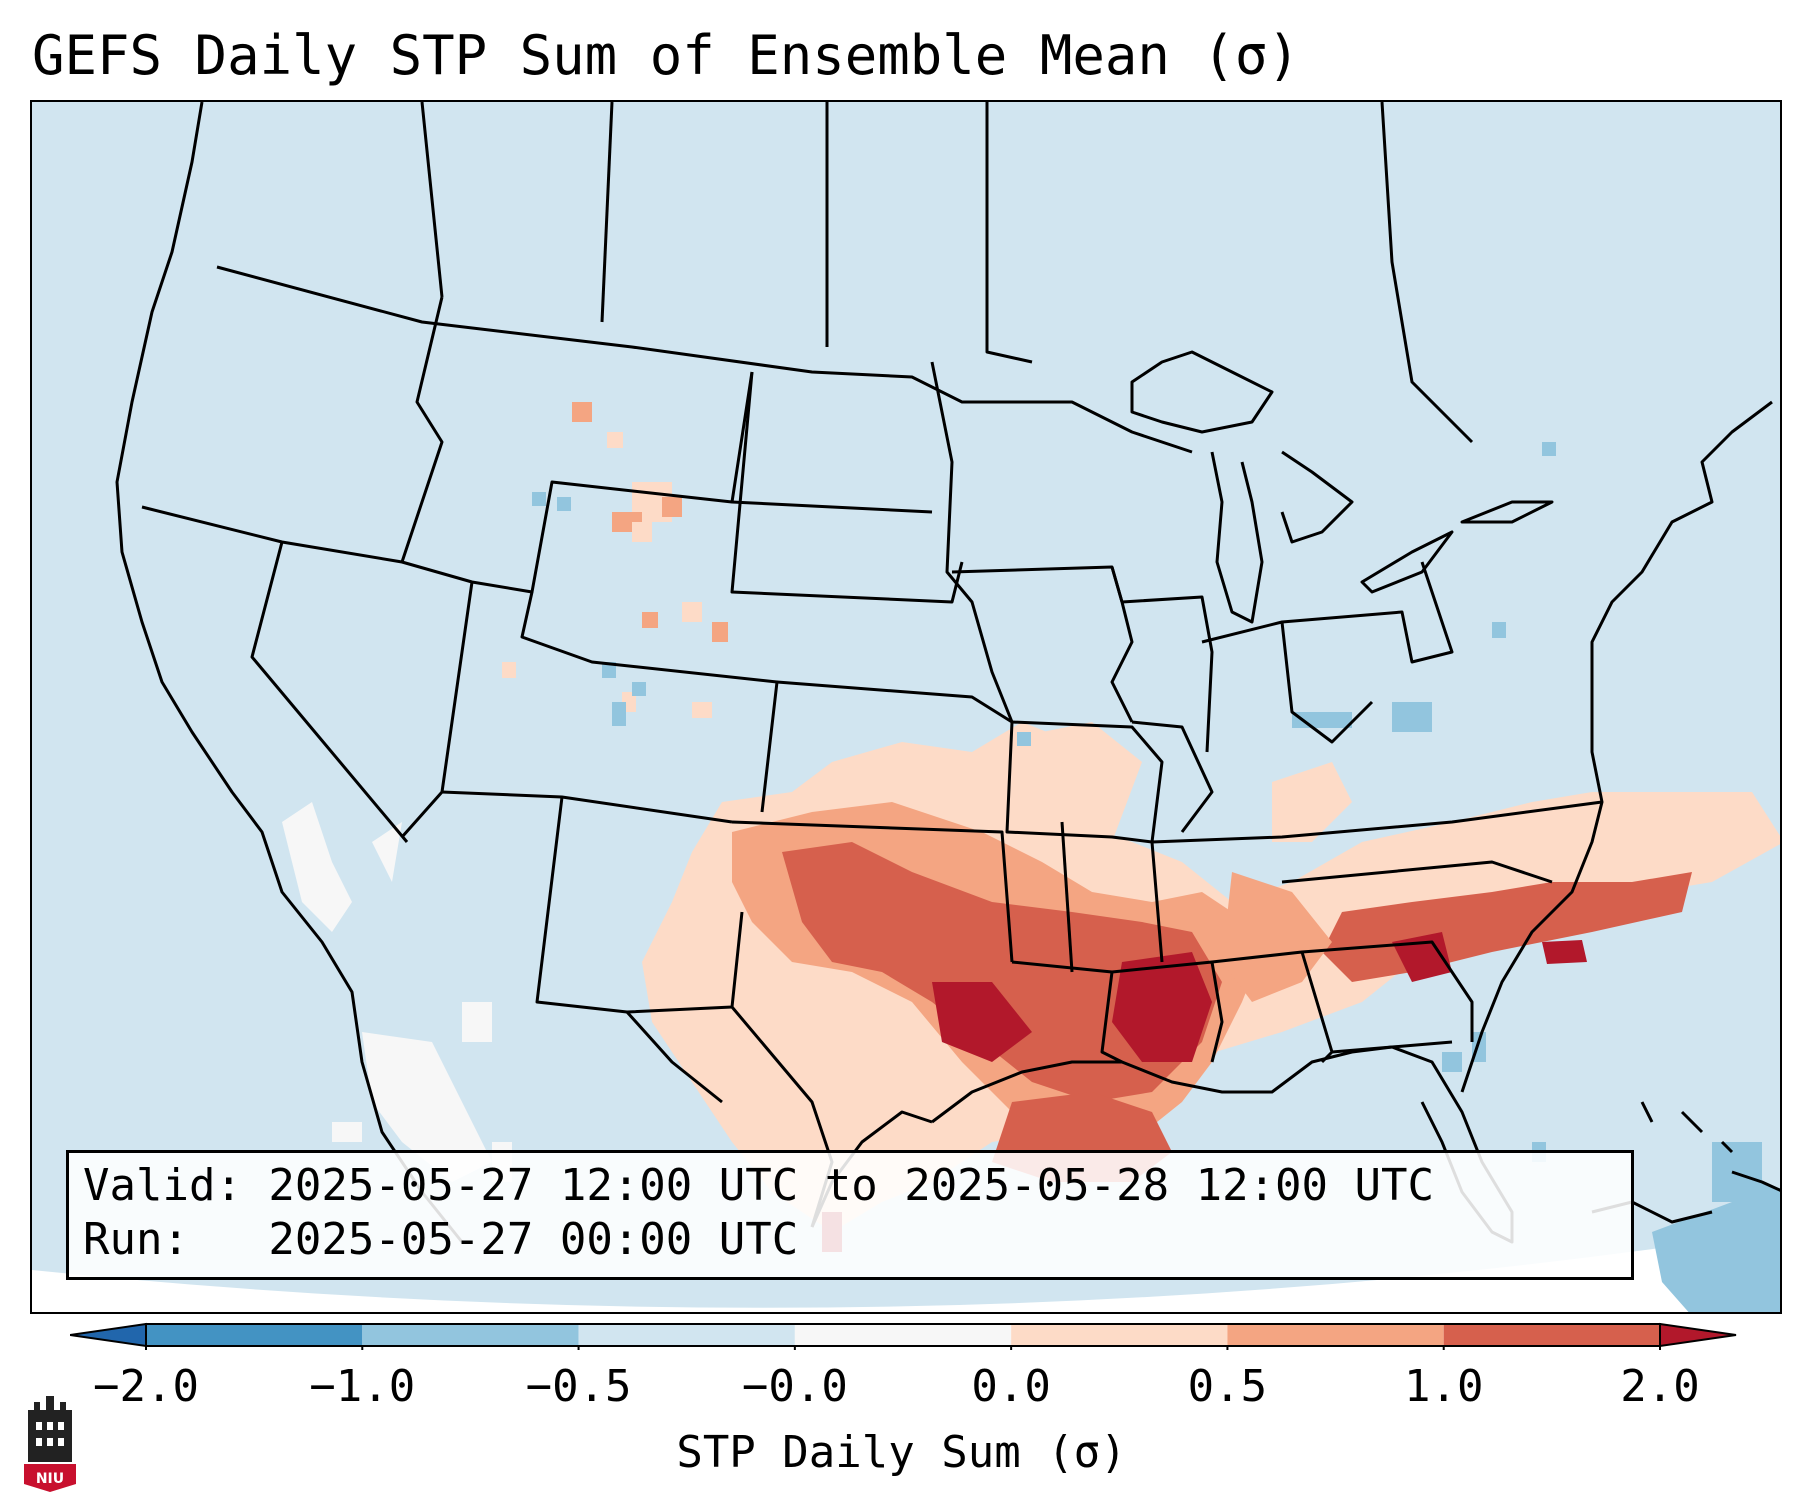 The image size is (1803, 1506). What do you see at coordinates (794, 1386) in the screenshot?
I see `colorbar-tick-label: −0.0` at bounding box center [794, 1386].